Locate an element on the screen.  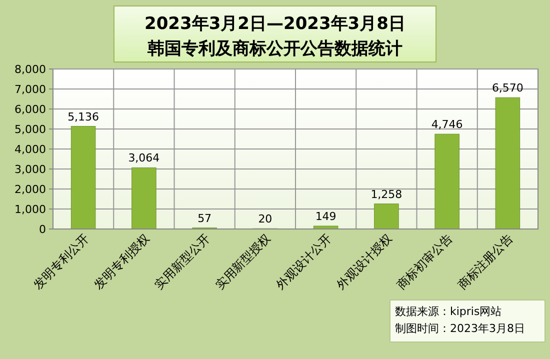
data-label: 1,258 is located at coordinates (386, 194).